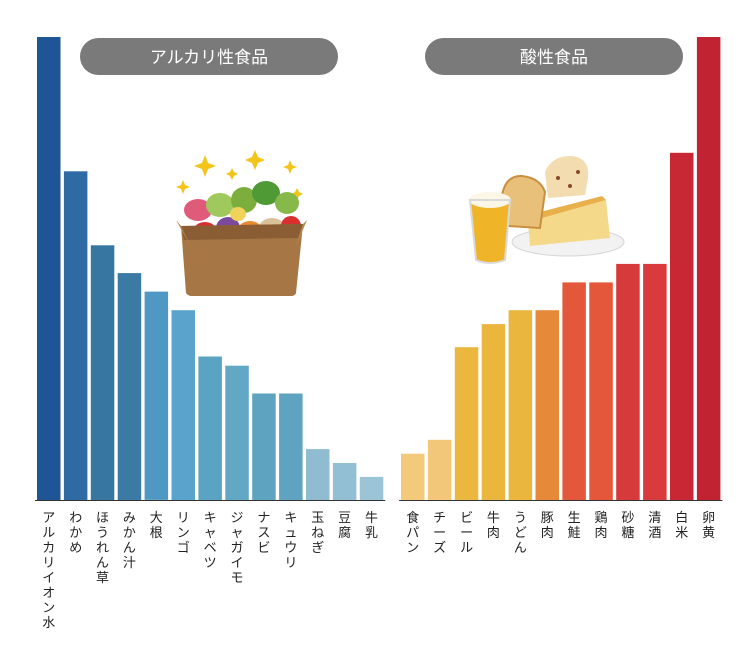 This screenshot has width=756, height=647. I want to click on category-label: みかん汁, so click(129, 541).